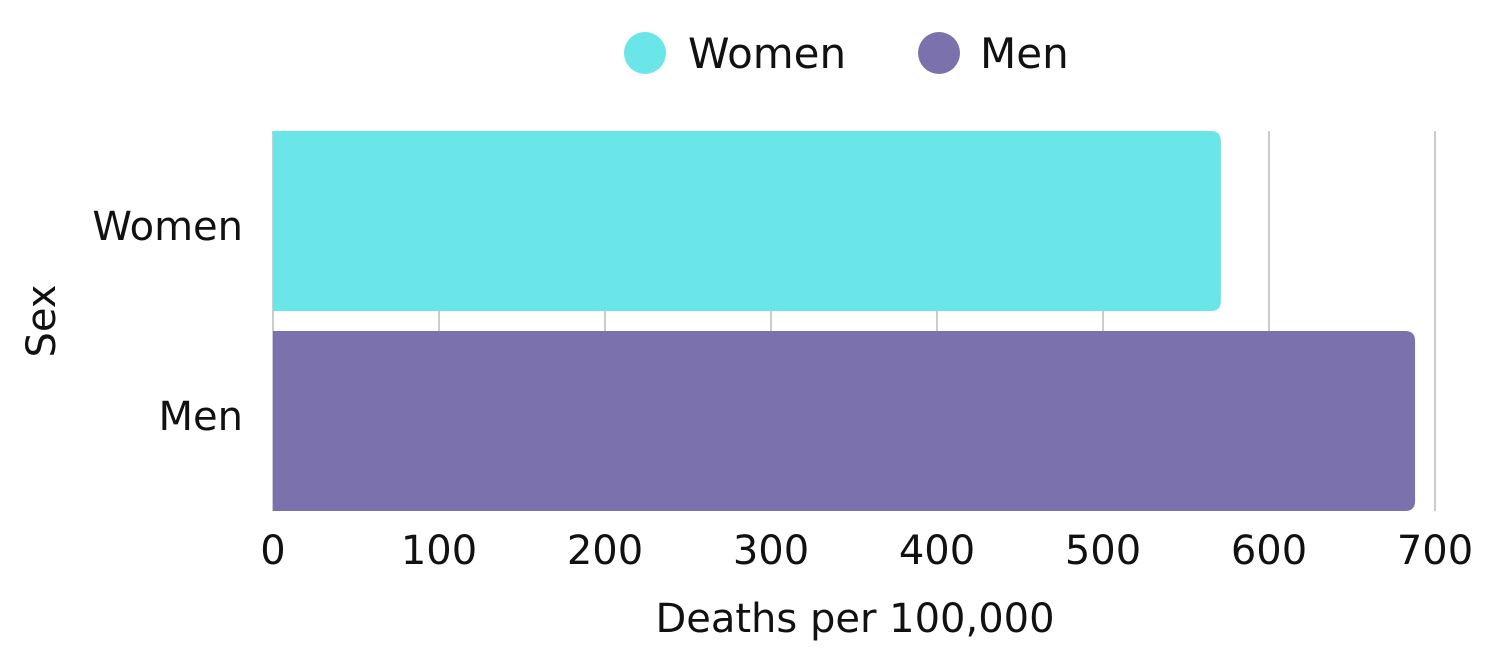 The image size is (1500, 656). I want to click on x-tick-label-200: 200, so click(605, 551).